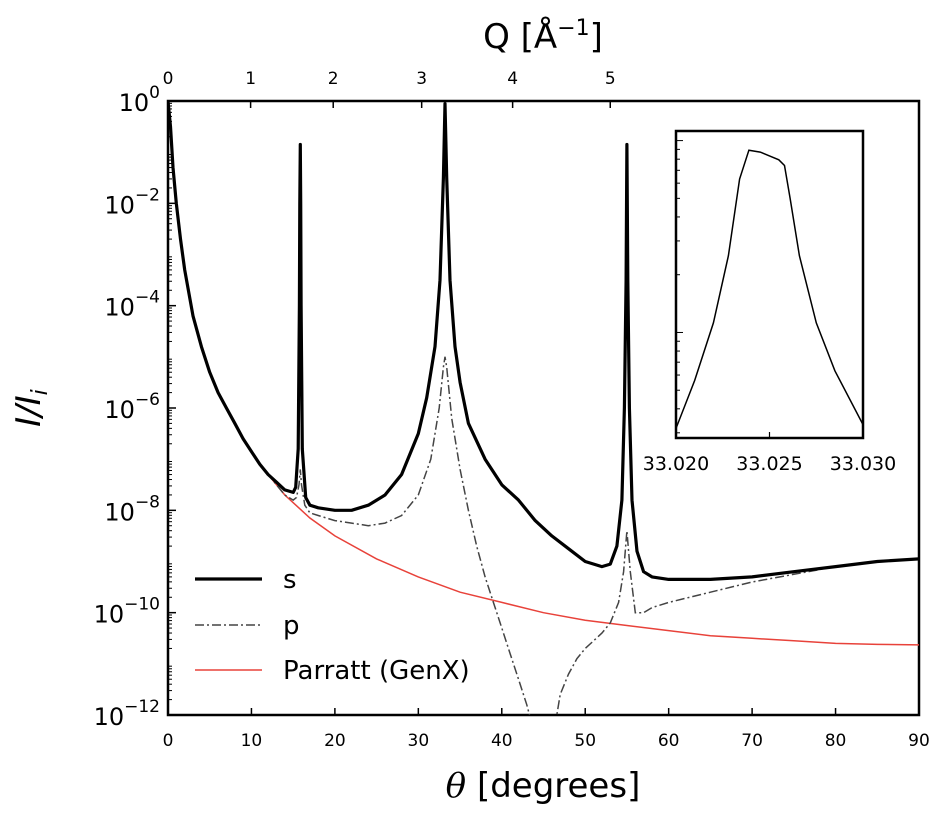 The height and width of the screenshot is (822, 946). I want to click on y-tick-label: 10⁻⁴, so click(132, 305).